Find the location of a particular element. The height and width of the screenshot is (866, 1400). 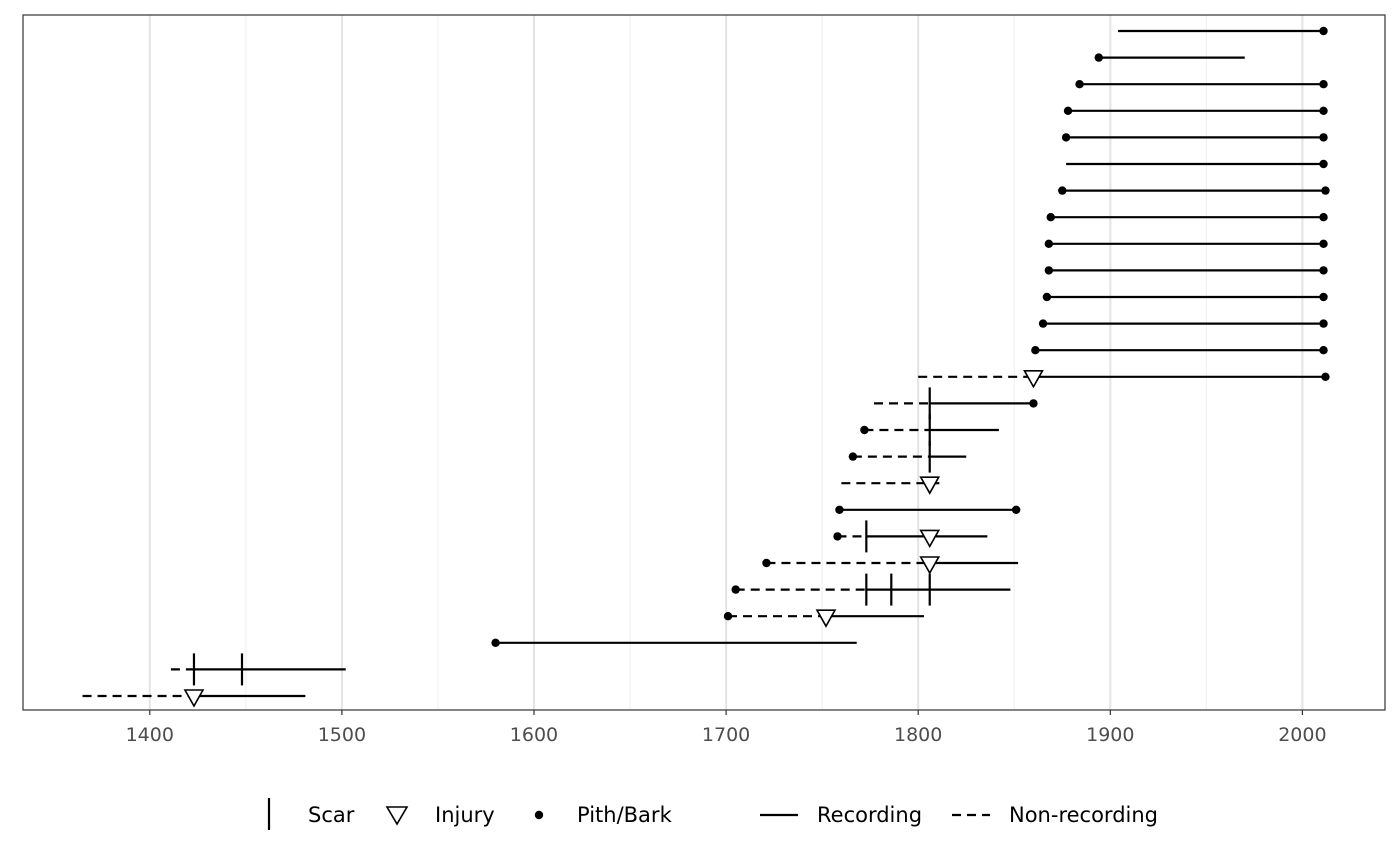

x-axis: 1400 1500 1600 1700 1800 1900 2000 is located at coordinates (726, 728).